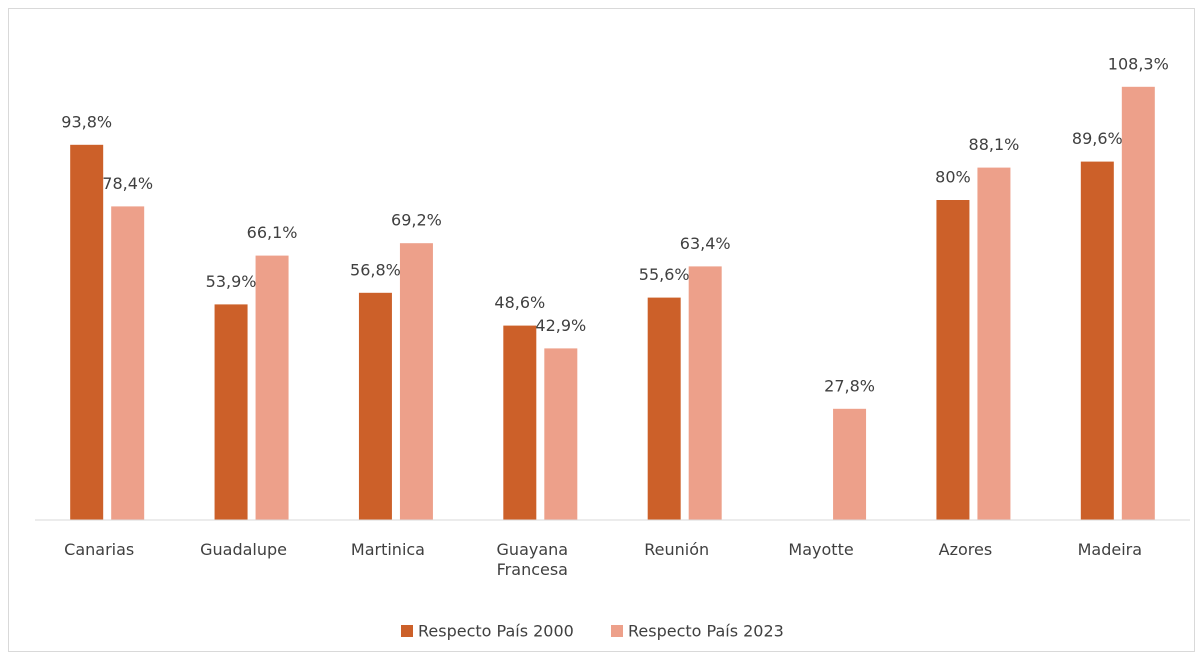  I want to click on data-label: 66,1%, so click(272, 232).